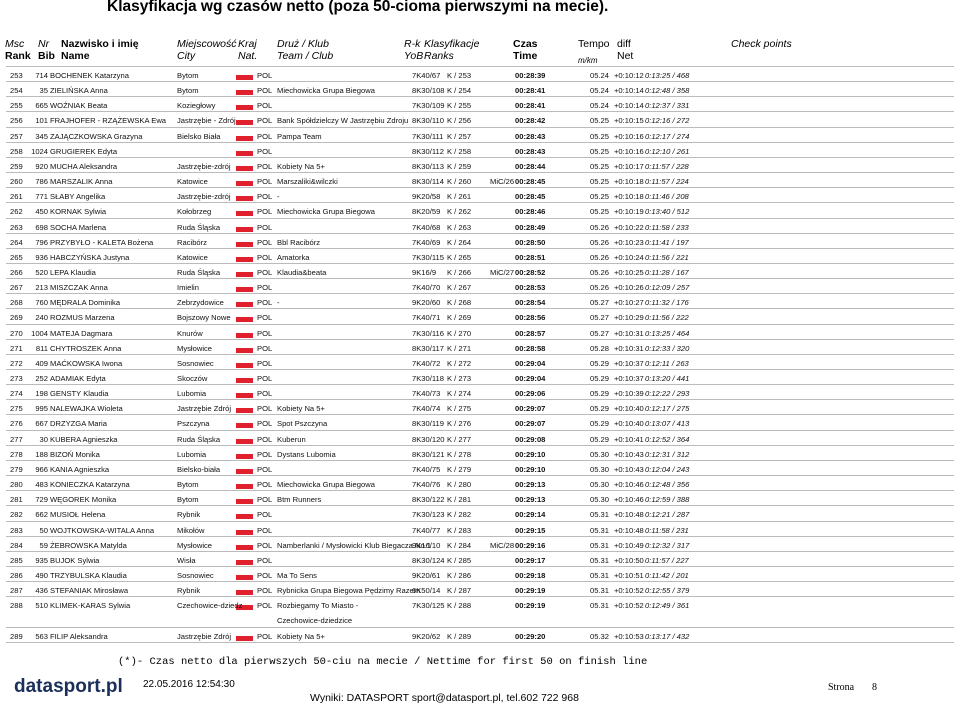  Describe the element at coordinates (41, 454) in the screenshot. I see `bib: 188` at that location.